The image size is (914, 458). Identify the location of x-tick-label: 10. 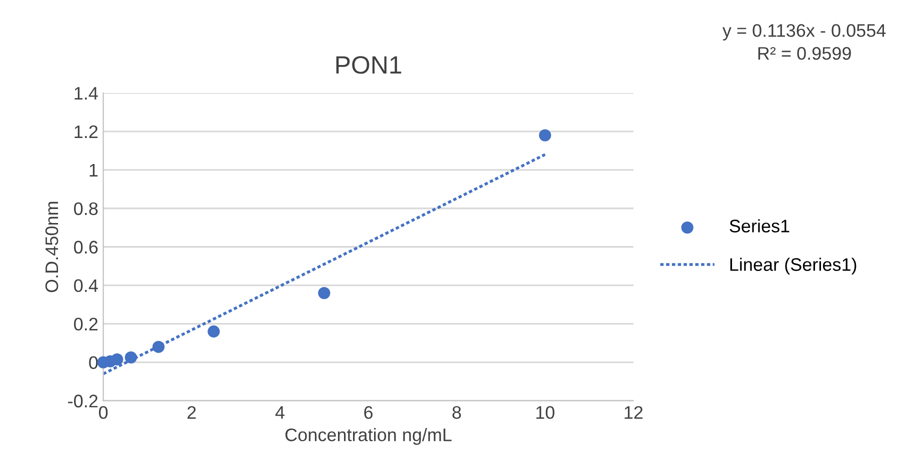
(545, 412).